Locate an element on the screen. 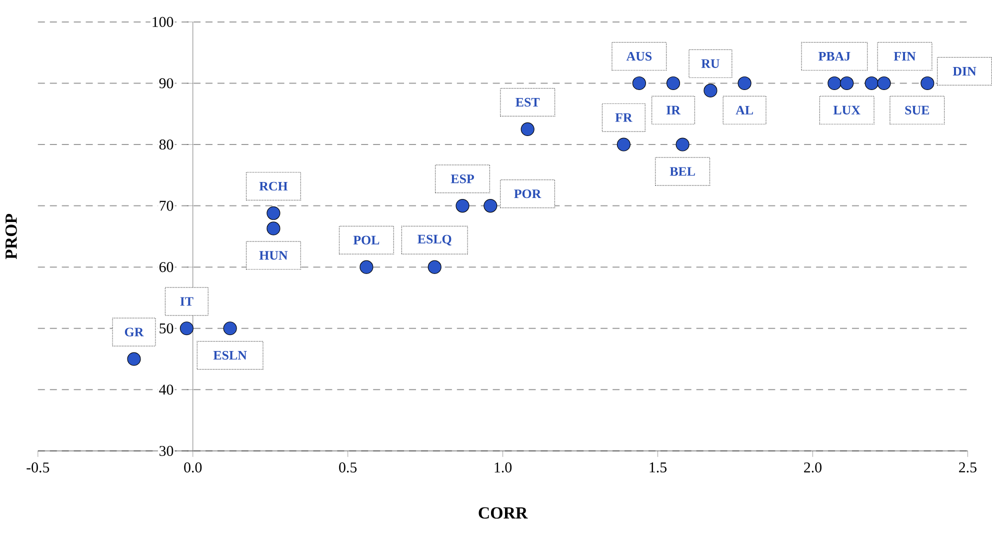 Image resolution: width=992 pixels, height=538 pixels. annotation: EST is located at coordinates (528, 102).